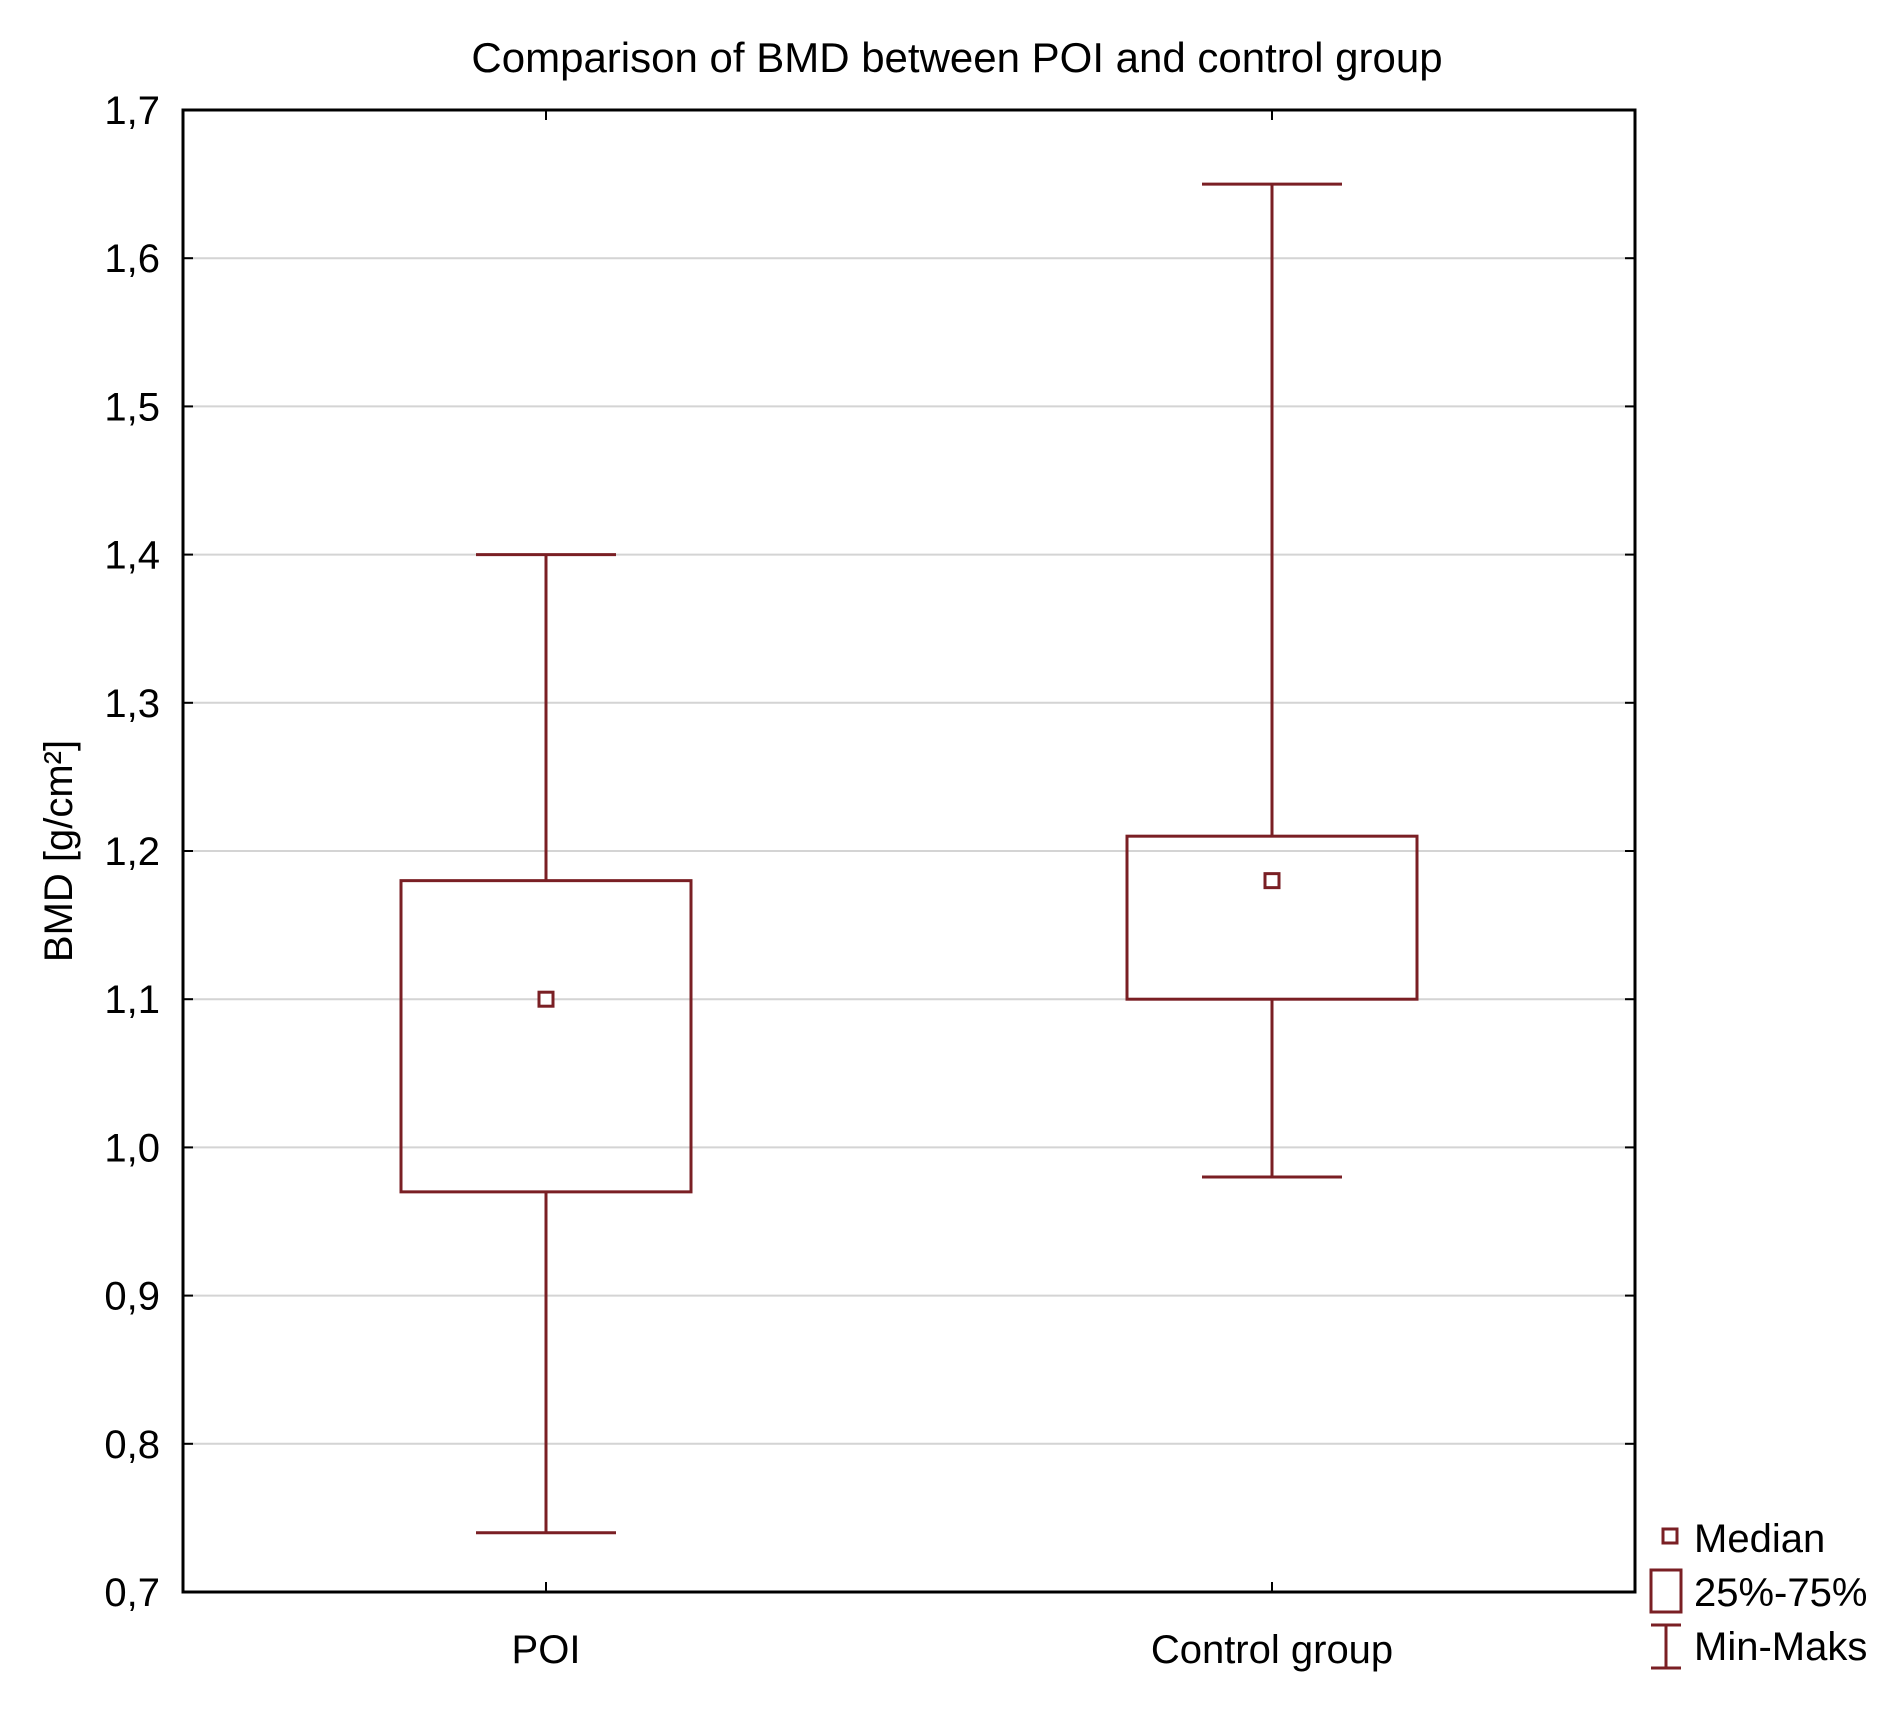 The width and height of the screenshot is (1894, 1717). Describe the element at coordinates (132, 259) in the screenshot. I see `y-tick-label: 1,6` at that location.